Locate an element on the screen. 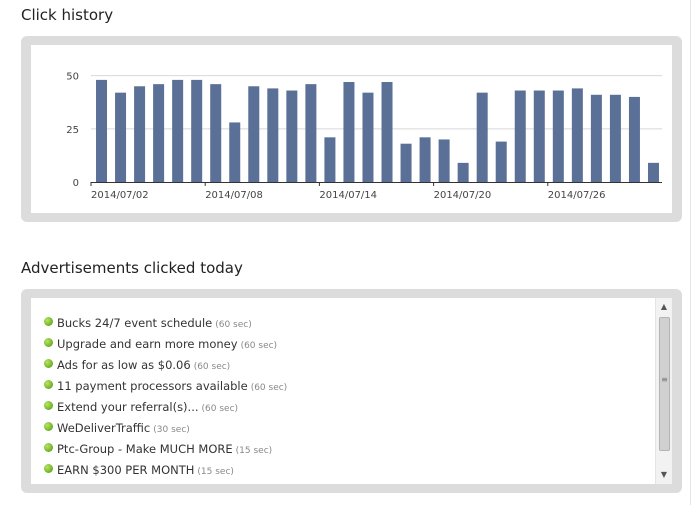 The width and height of the screenshot is (694, 505). ads-list-scrollbar: ▲ ≡ ▼ is located at coordinates (663, 391).